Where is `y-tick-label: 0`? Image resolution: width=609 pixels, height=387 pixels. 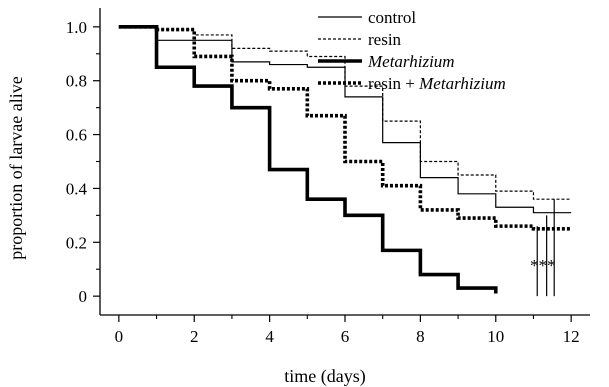
y-tick-label: 0 is located at coordinates (83, 296).